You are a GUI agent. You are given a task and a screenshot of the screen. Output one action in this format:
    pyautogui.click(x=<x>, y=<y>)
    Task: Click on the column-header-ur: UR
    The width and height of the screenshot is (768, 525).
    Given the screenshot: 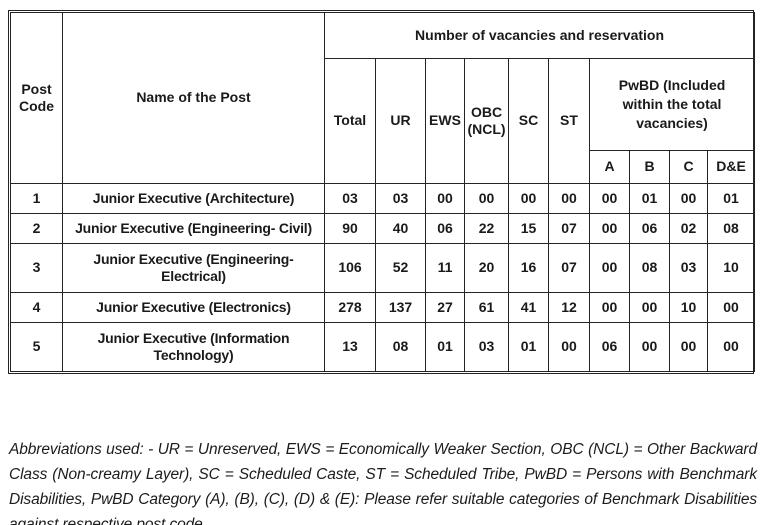 What is the action you would take?
    pyautogui.click(x=400, y=121)
    